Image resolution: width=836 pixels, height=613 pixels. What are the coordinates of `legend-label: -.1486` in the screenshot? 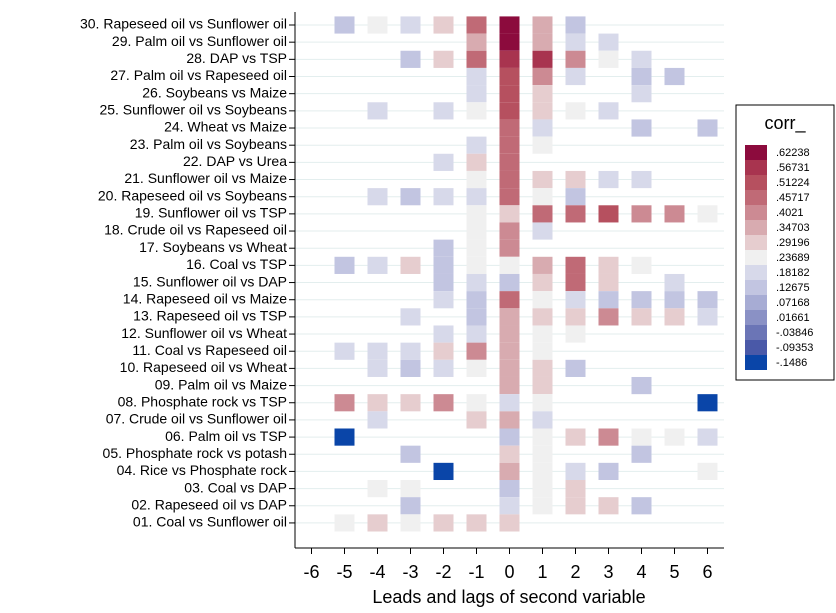 It's located at (791, 363).